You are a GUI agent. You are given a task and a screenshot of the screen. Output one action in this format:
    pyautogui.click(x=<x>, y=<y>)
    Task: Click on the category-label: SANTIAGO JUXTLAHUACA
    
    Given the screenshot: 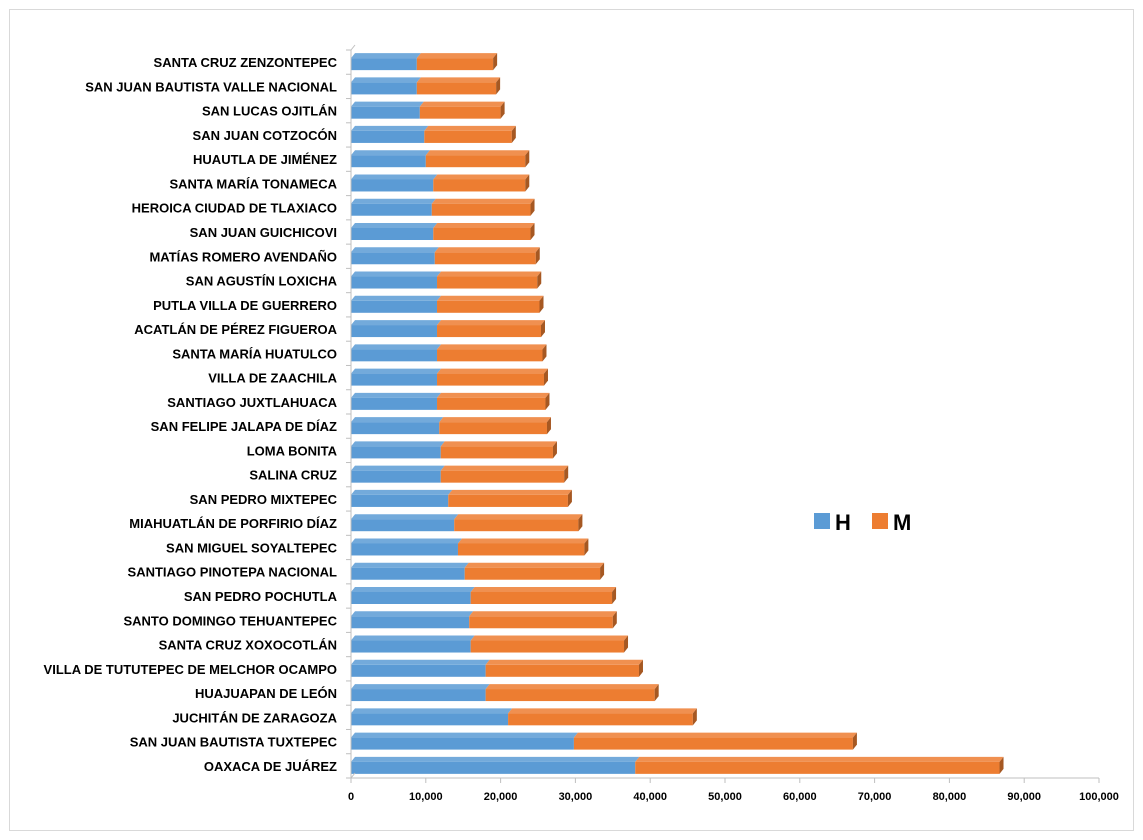 What is the action you would take?
    pyautogui.click(x=252, y=402)
    